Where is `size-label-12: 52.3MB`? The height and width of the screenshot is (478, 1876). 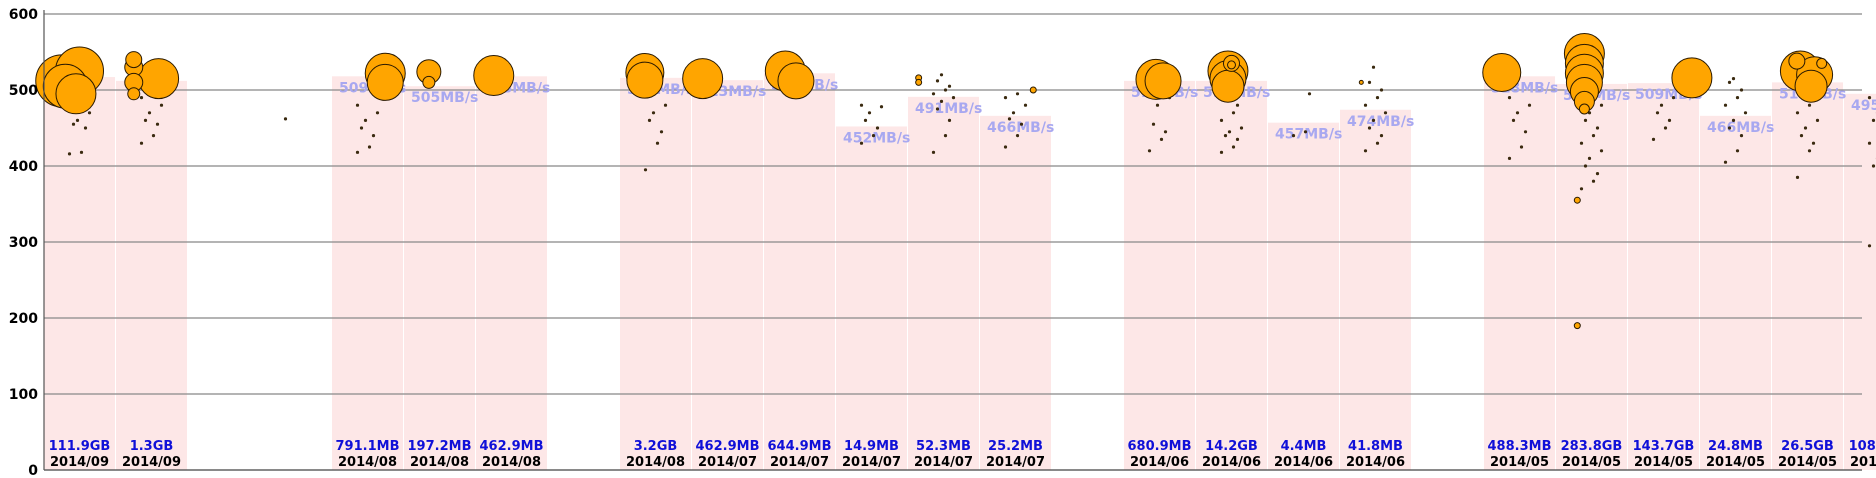
size-label-12: 52.3MB is located at coordinates (943, 446).